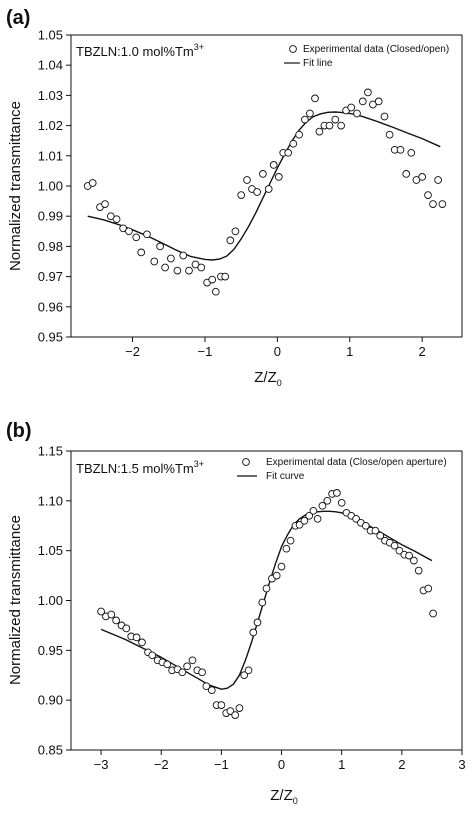 This screenshot has height=821, width=474. What do you see at coordinates (50, 600) in the screenshot?
I see `panel-b-ytick-label: 1.00` at bounding box center [50, 600].